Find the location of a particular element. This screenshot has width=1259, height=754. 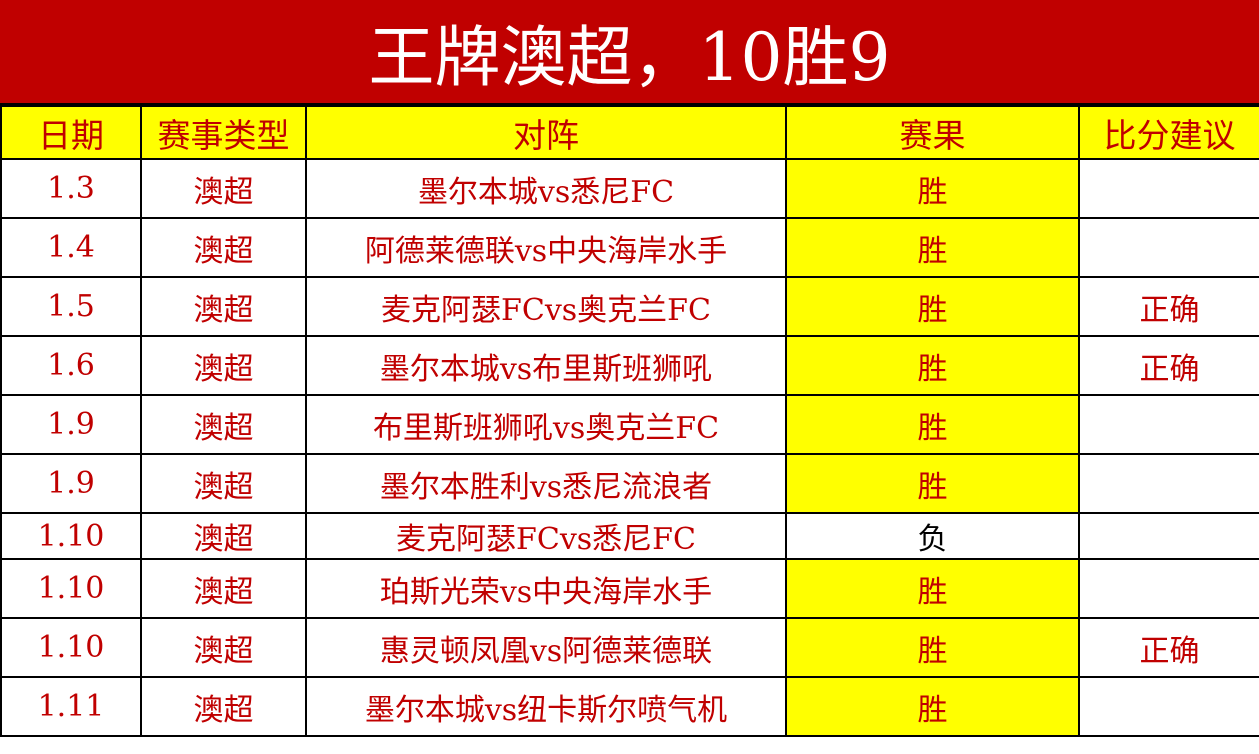

header-type: 赛事类型 is located at coordinates (223, 132).